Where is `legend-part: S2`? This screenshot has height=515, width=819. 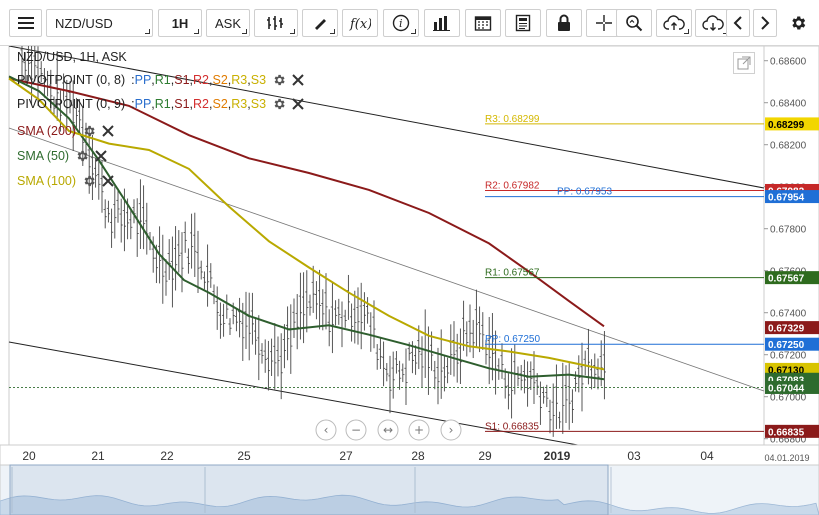 legend-part: S2 is located at coordinates (220, 104).